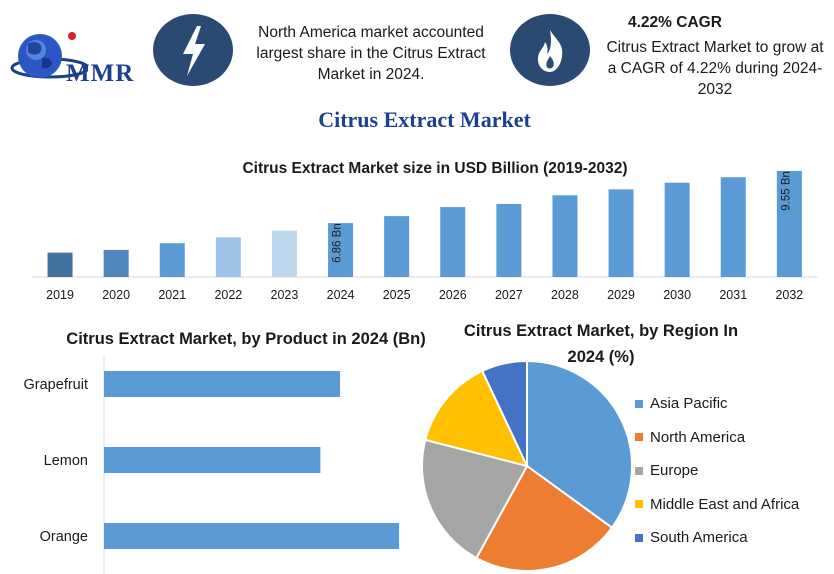 This screenshot has height=574, width=834. I want to click on legend-item: Middle East and Africa, so click(717, 505).